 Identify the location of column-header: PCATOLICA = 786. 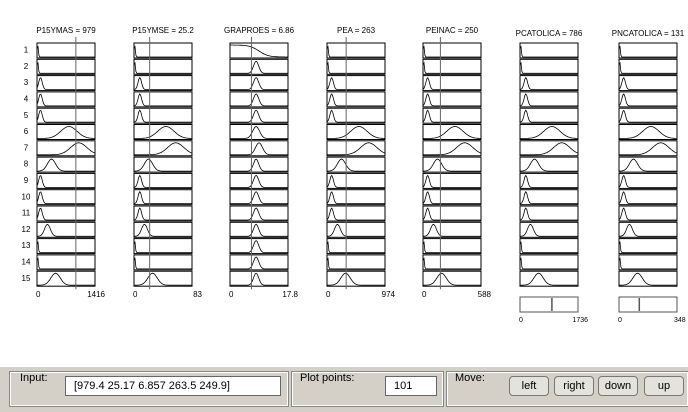
(549, 33).